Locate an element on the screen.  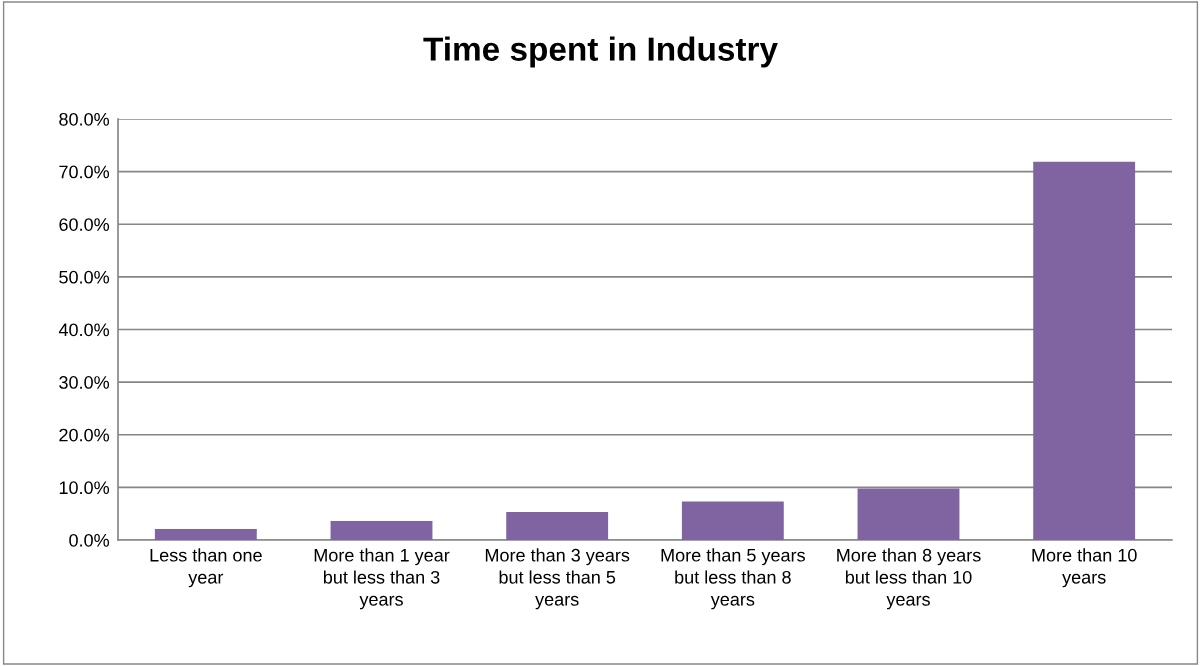
x-tick-label: More than 8 years but less than 10 years is located at coordinates (909, 579).